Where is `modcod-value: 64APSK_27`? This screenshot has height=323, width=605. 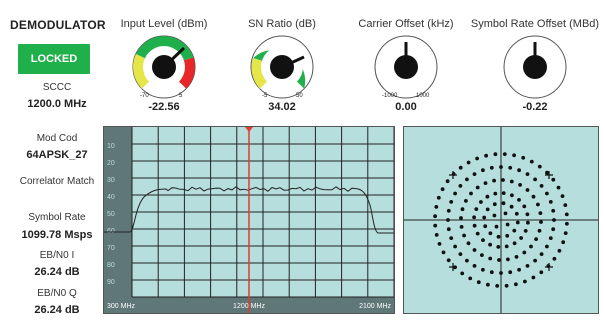 modcod-value: 64APSK_27 is located at coordinates (57, 155).